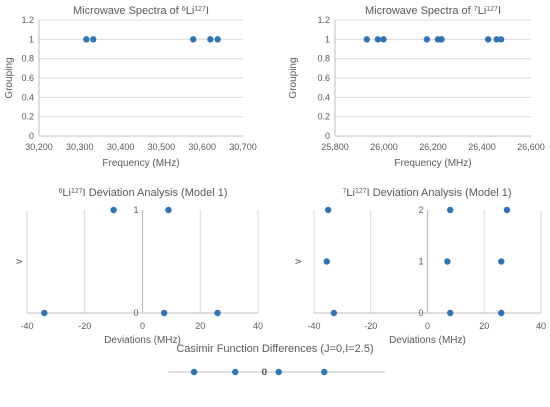 This screenshot has height=407, width=550. Describe the element at coordinates (274, 349) in the screenshot. I see `chart-title-part: Casimir Function Differences (J=0,I=2.5)` at that location.